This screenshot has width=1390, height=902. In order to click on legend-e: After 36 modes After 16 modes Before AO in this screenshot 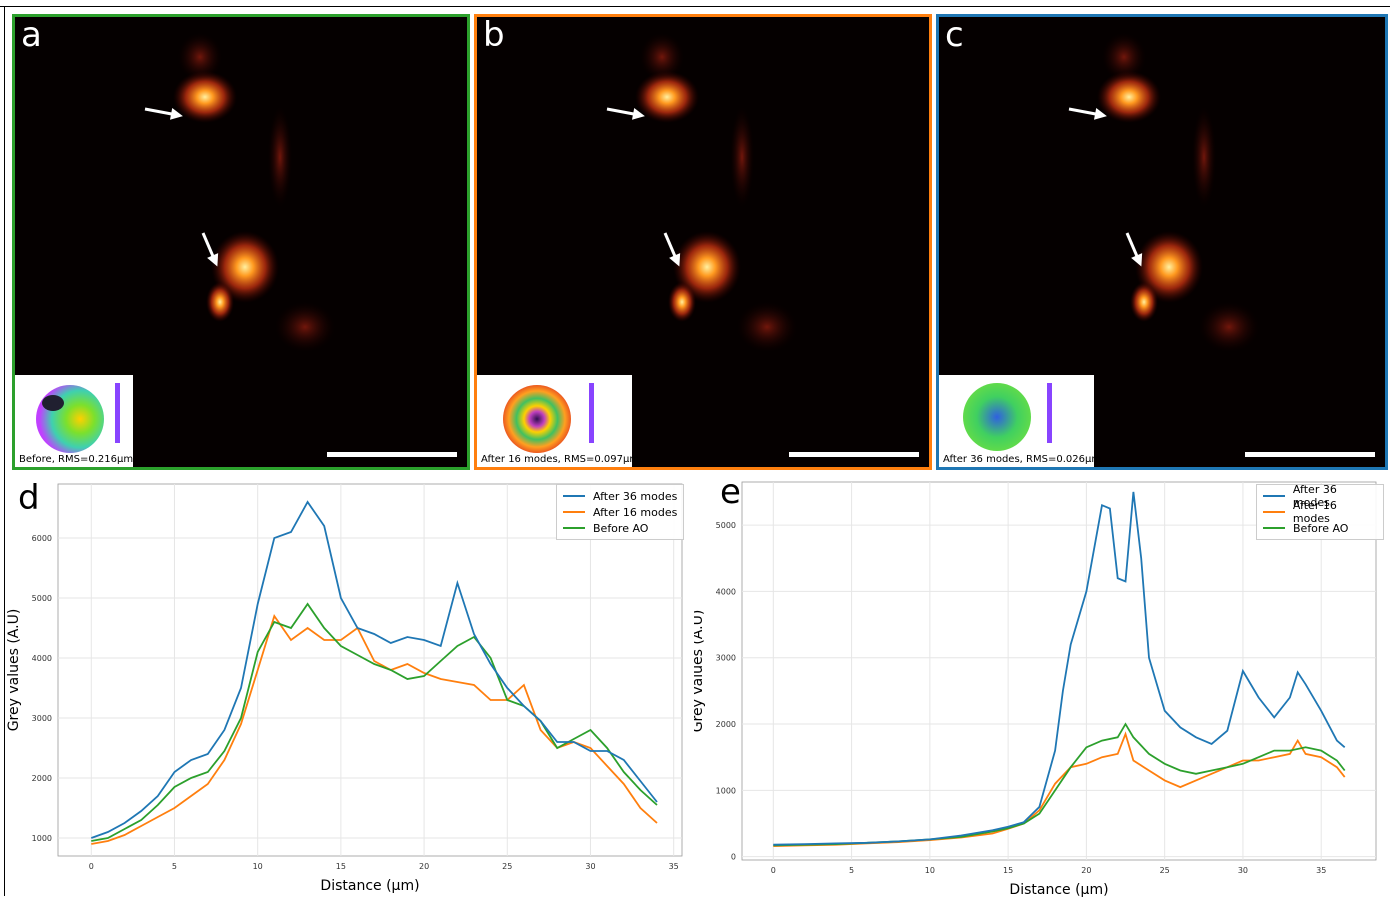, I will do `click(1320, 511)`.